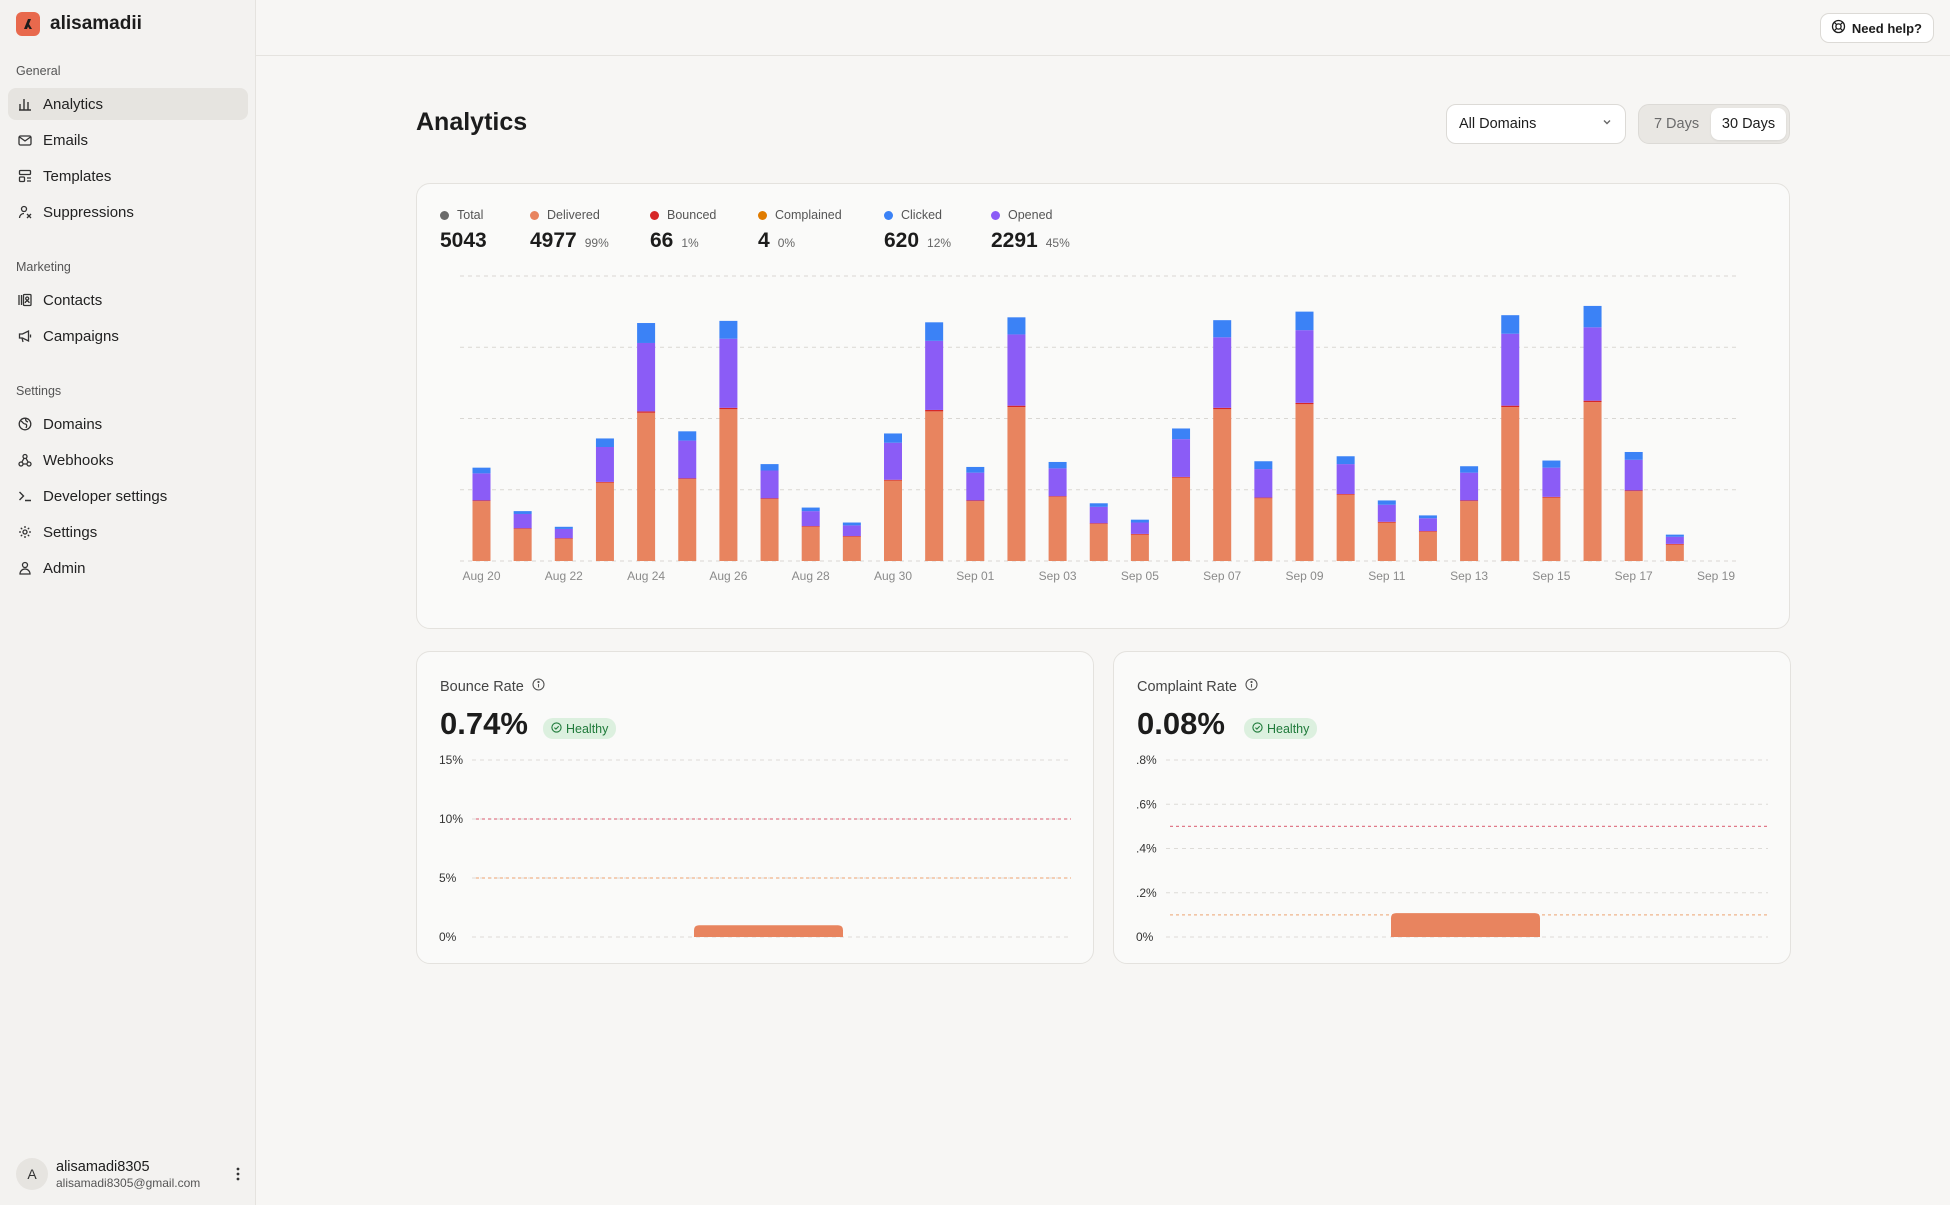  What do you see at coordinates (128, 424) in the screenshot?
I see `sidebar-item-domains: Domains` at bounding box center [128, 424].